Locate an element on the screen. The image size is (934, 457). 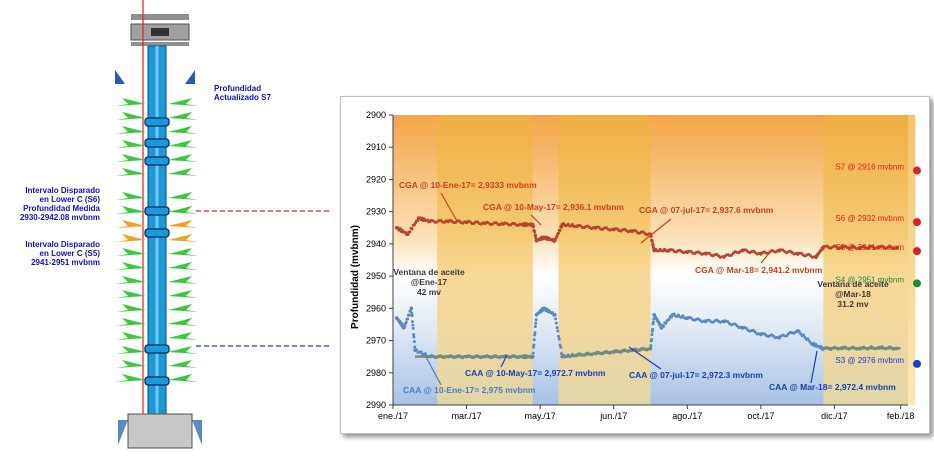
window-label: Ventana de aceite is located at coordinates (853, 284).